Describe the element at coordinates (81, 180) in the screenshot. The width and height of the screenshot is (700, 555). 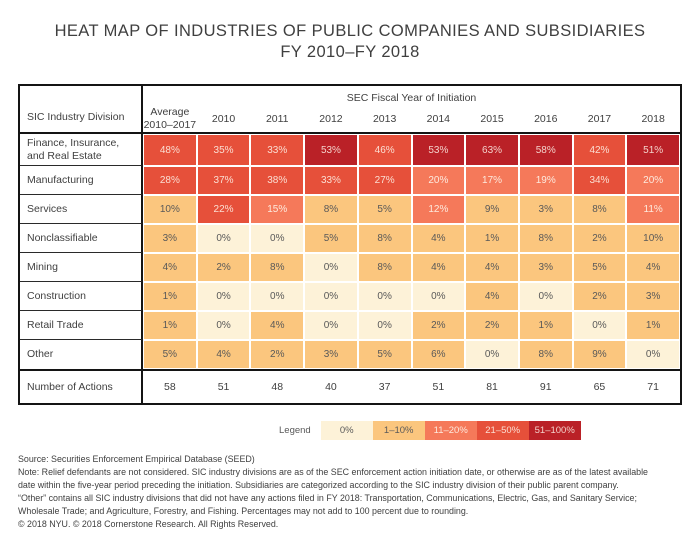
I see `row-label: Manufacturing` at that location.